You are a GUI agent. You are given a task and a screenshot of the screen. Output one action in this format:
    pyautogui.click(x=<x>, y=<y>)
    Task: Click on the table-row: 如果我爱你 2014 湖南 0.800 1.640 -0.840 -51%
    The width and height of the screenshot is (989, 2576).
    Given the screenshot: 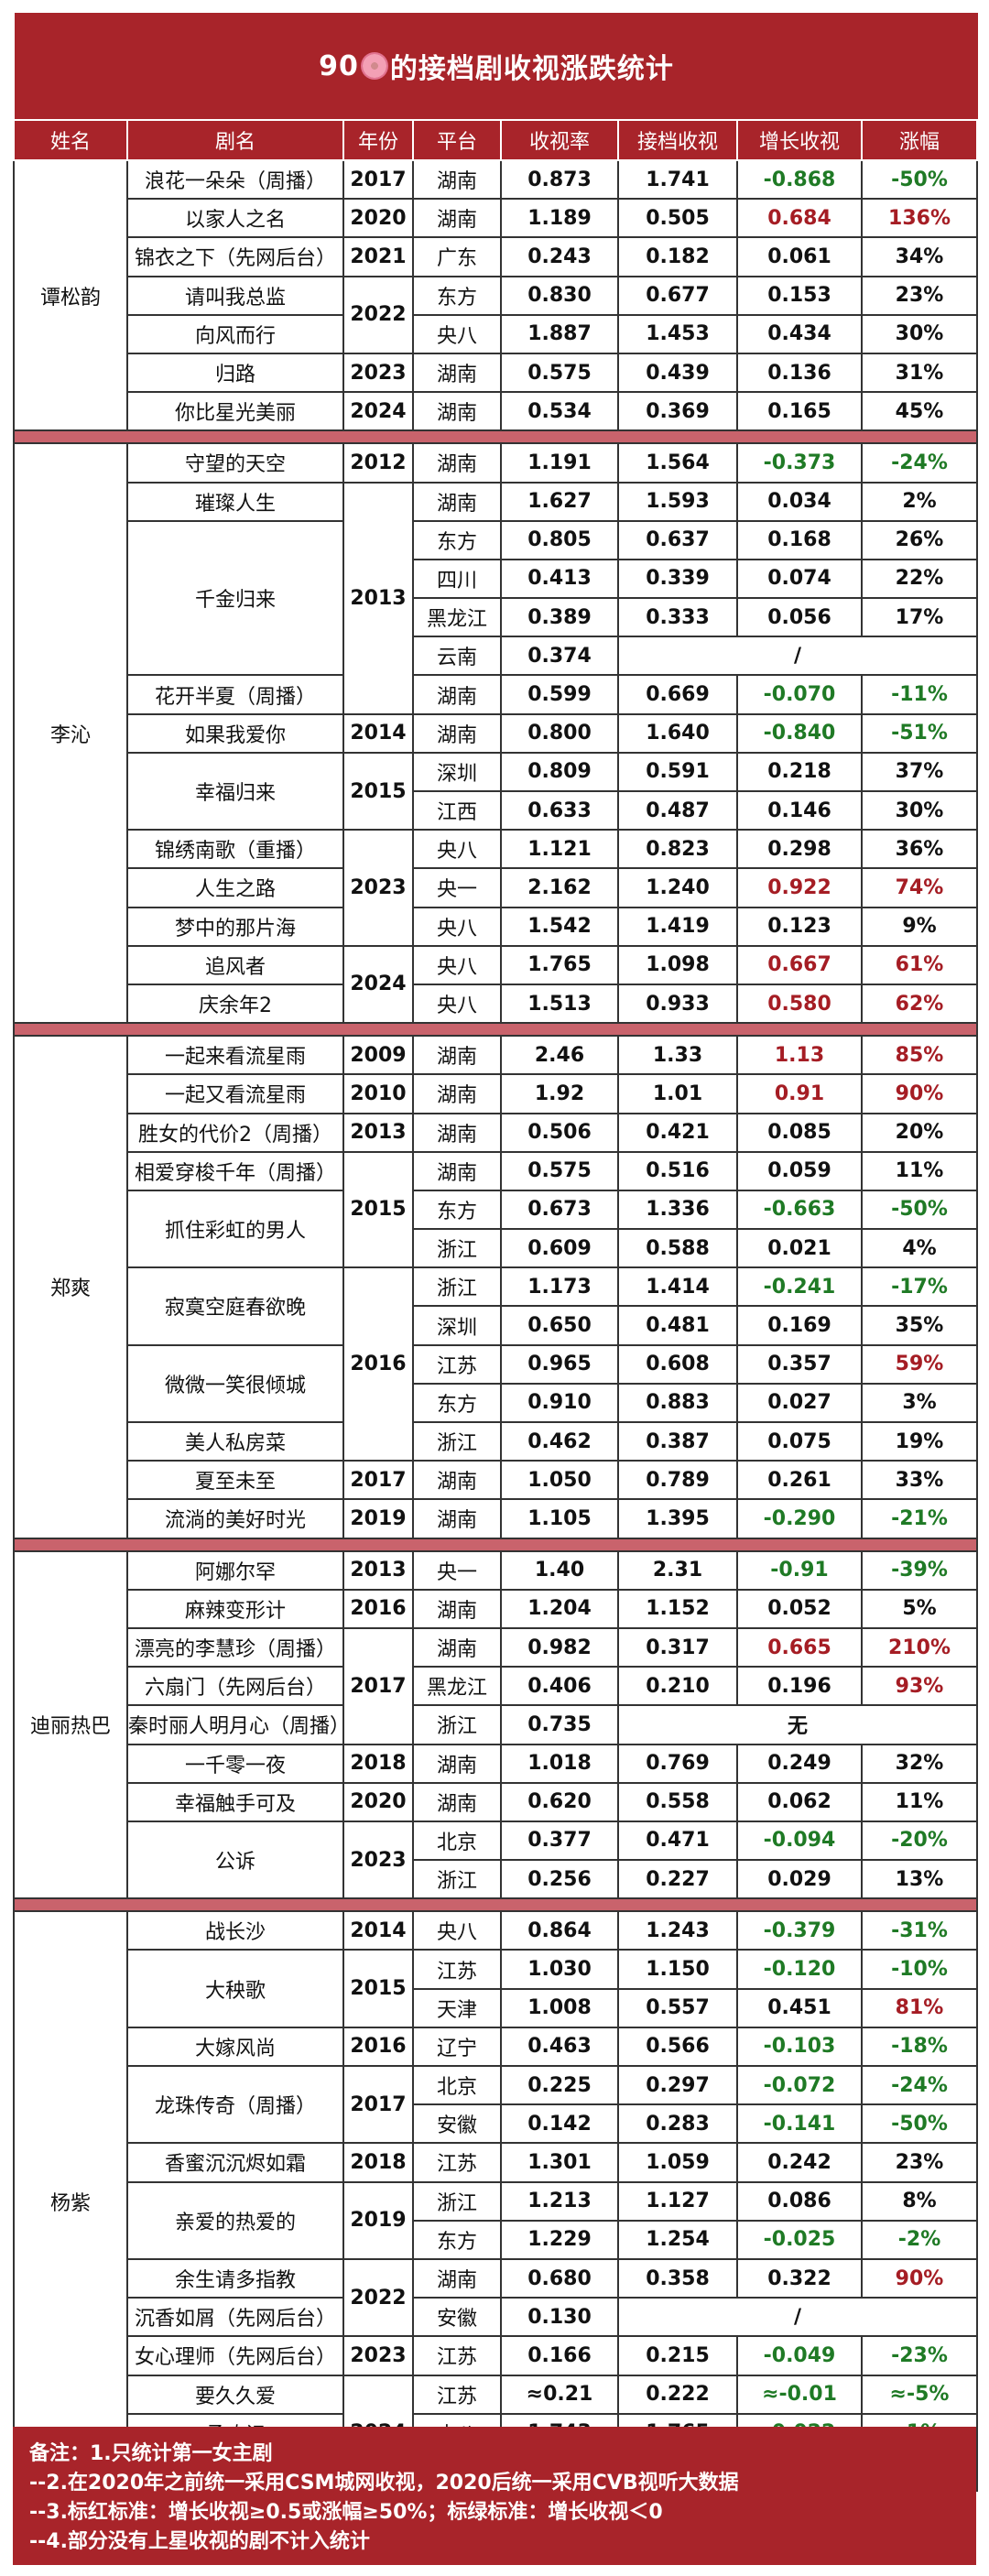 What is the action you would take?
    pyautogui.click(x=496, y=733)
    